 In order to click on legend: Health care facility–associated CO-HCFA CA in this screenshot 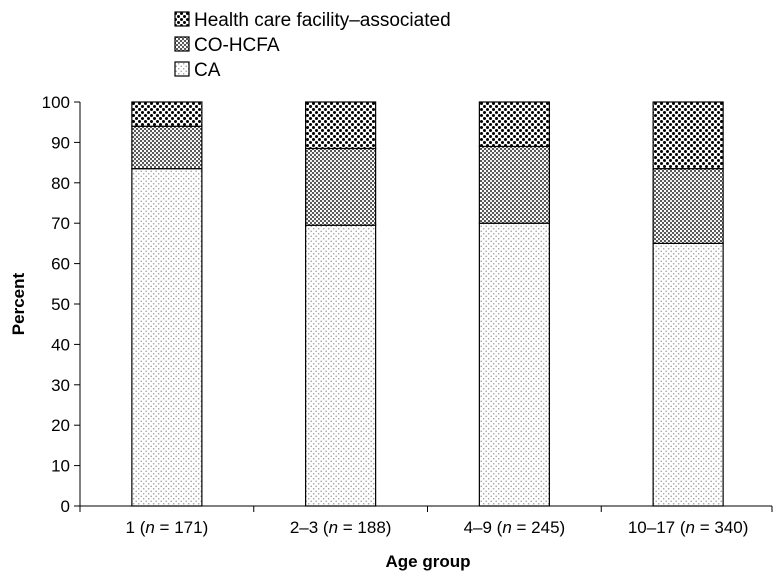, I will do `click(312, 45)`.